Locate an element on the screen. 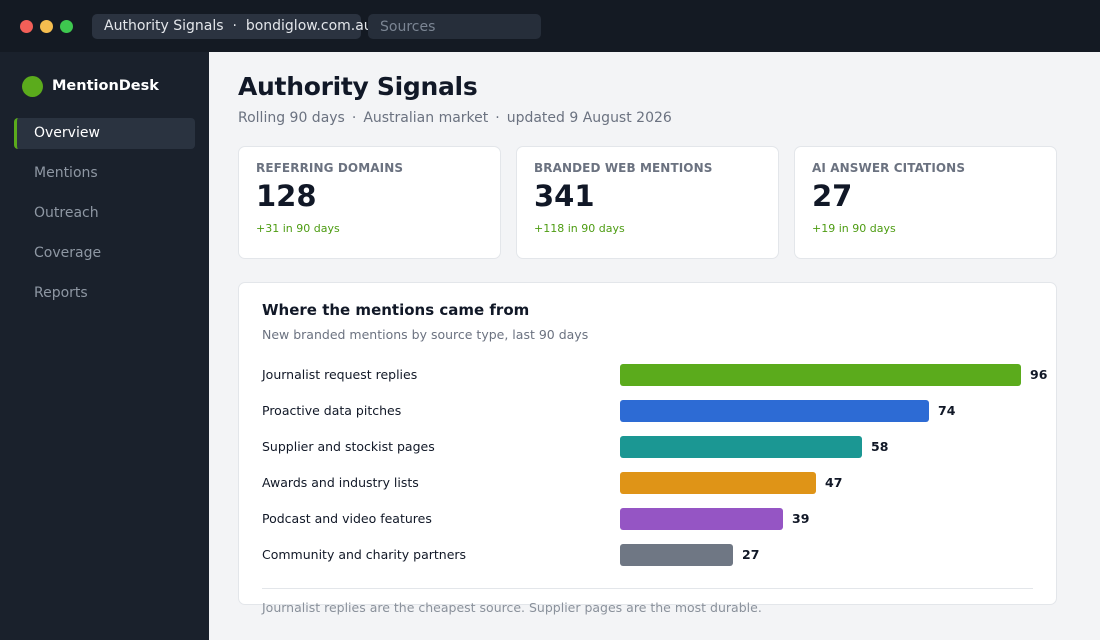 This screenshot has width=1100, height=640. sidebar-item-reports: Reports is located at coordinates (61, 293).